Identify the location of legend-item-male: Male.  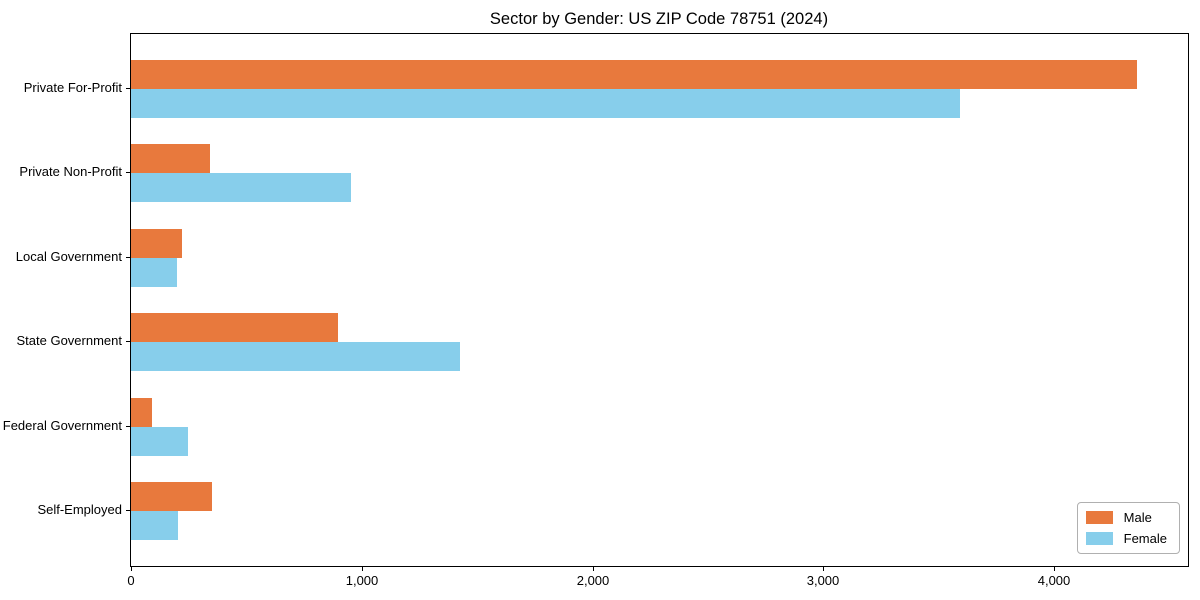
(1126, 517).